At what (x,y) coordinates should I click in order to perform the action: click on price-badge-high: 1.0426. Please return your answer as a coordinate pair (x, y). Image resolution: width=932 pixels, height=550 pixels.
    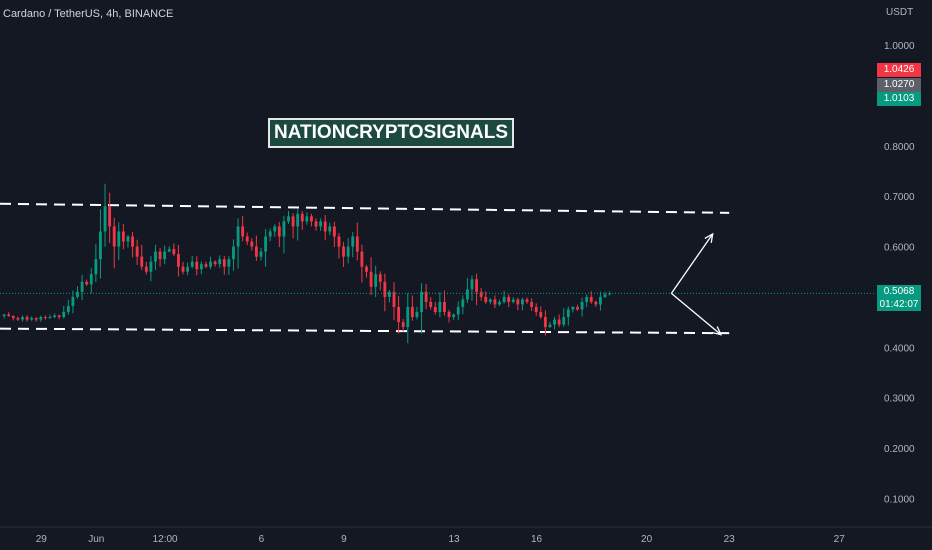
    Looking at the image, I should click on (899, 70).